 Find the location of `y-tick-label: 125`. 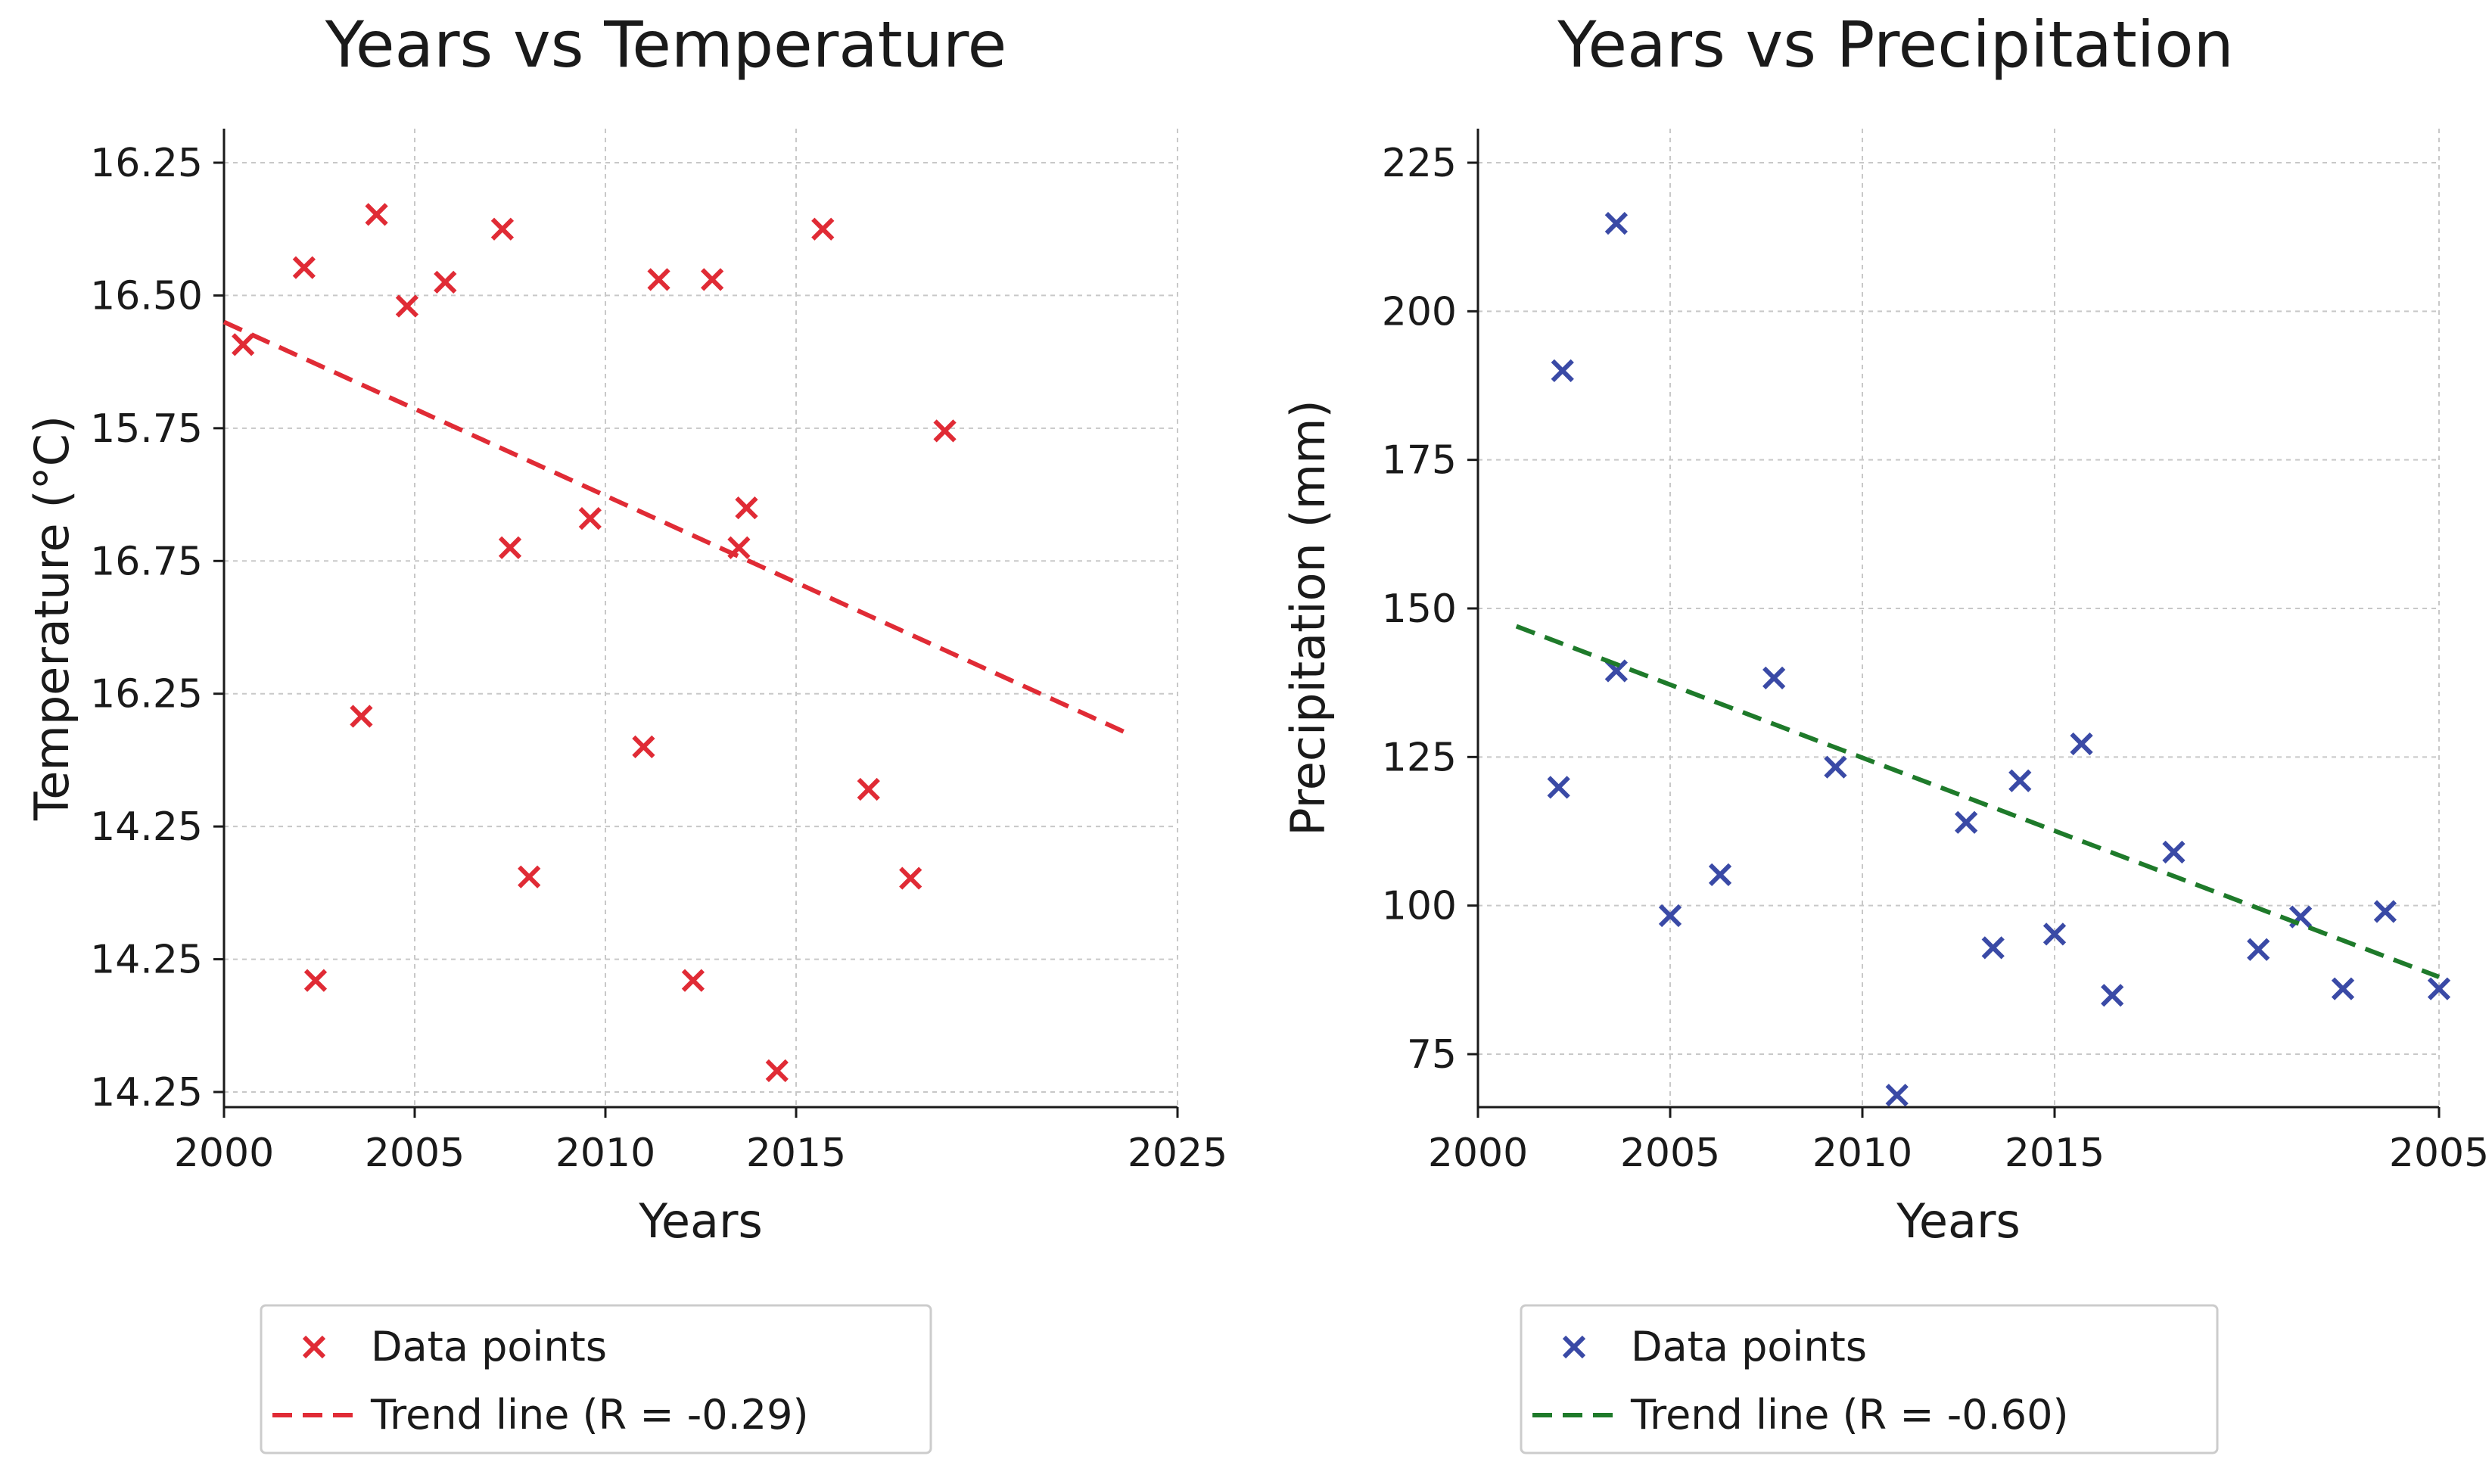

y-tick-label: 125 is located at coordinates (1419, 758).